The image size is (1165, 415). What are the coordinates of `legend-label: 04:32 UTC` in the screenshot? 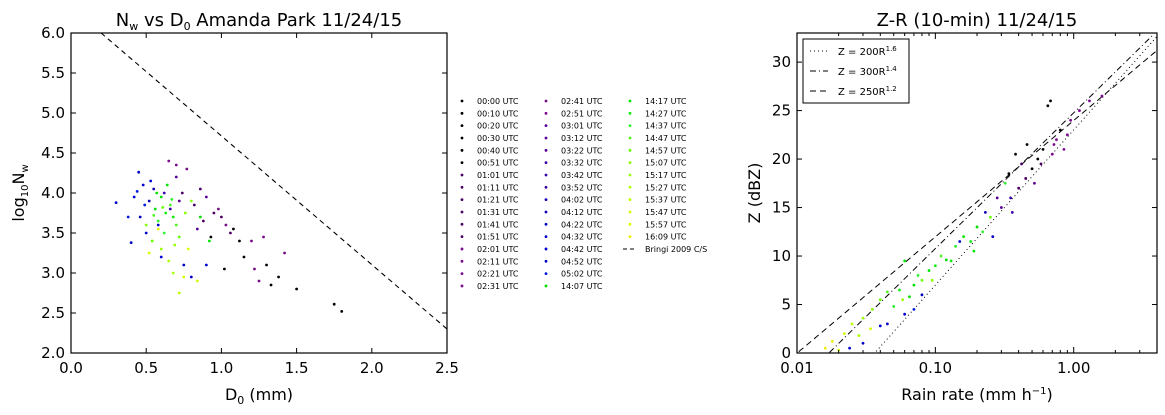 It's located at (582, 237).